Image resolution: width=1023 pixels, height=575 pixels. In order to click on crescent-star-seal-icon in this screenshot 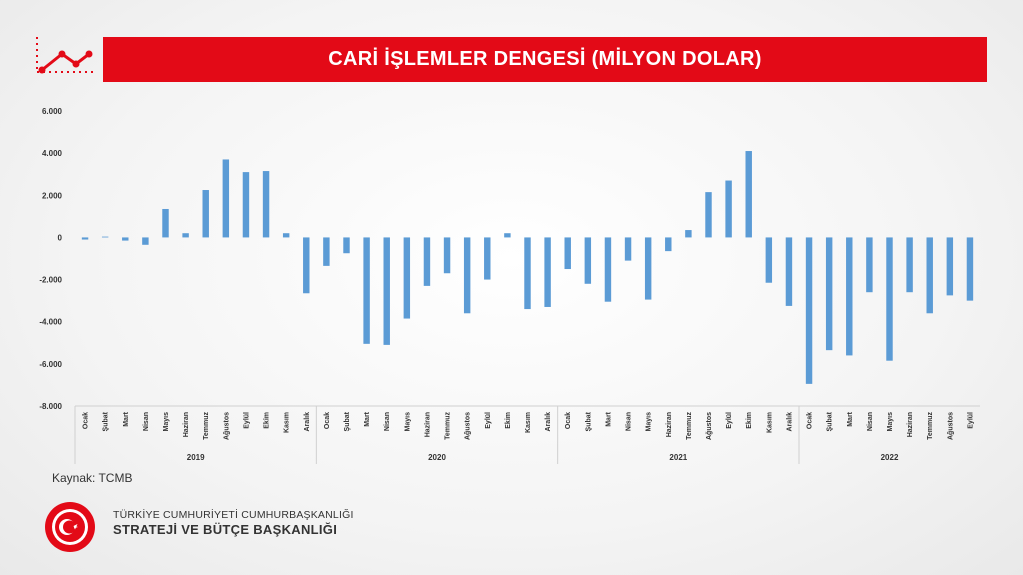, I will do `click(70, 527)`.